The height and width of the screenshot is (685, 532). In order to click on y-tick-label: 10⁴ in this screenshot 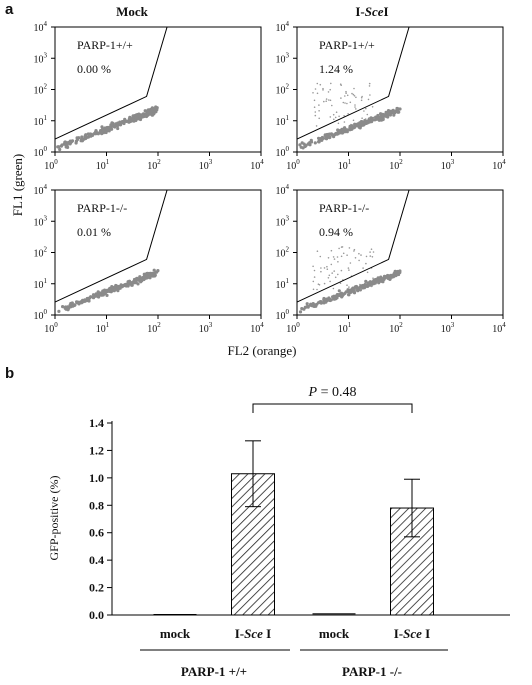, I will do `click(283, 27)`.